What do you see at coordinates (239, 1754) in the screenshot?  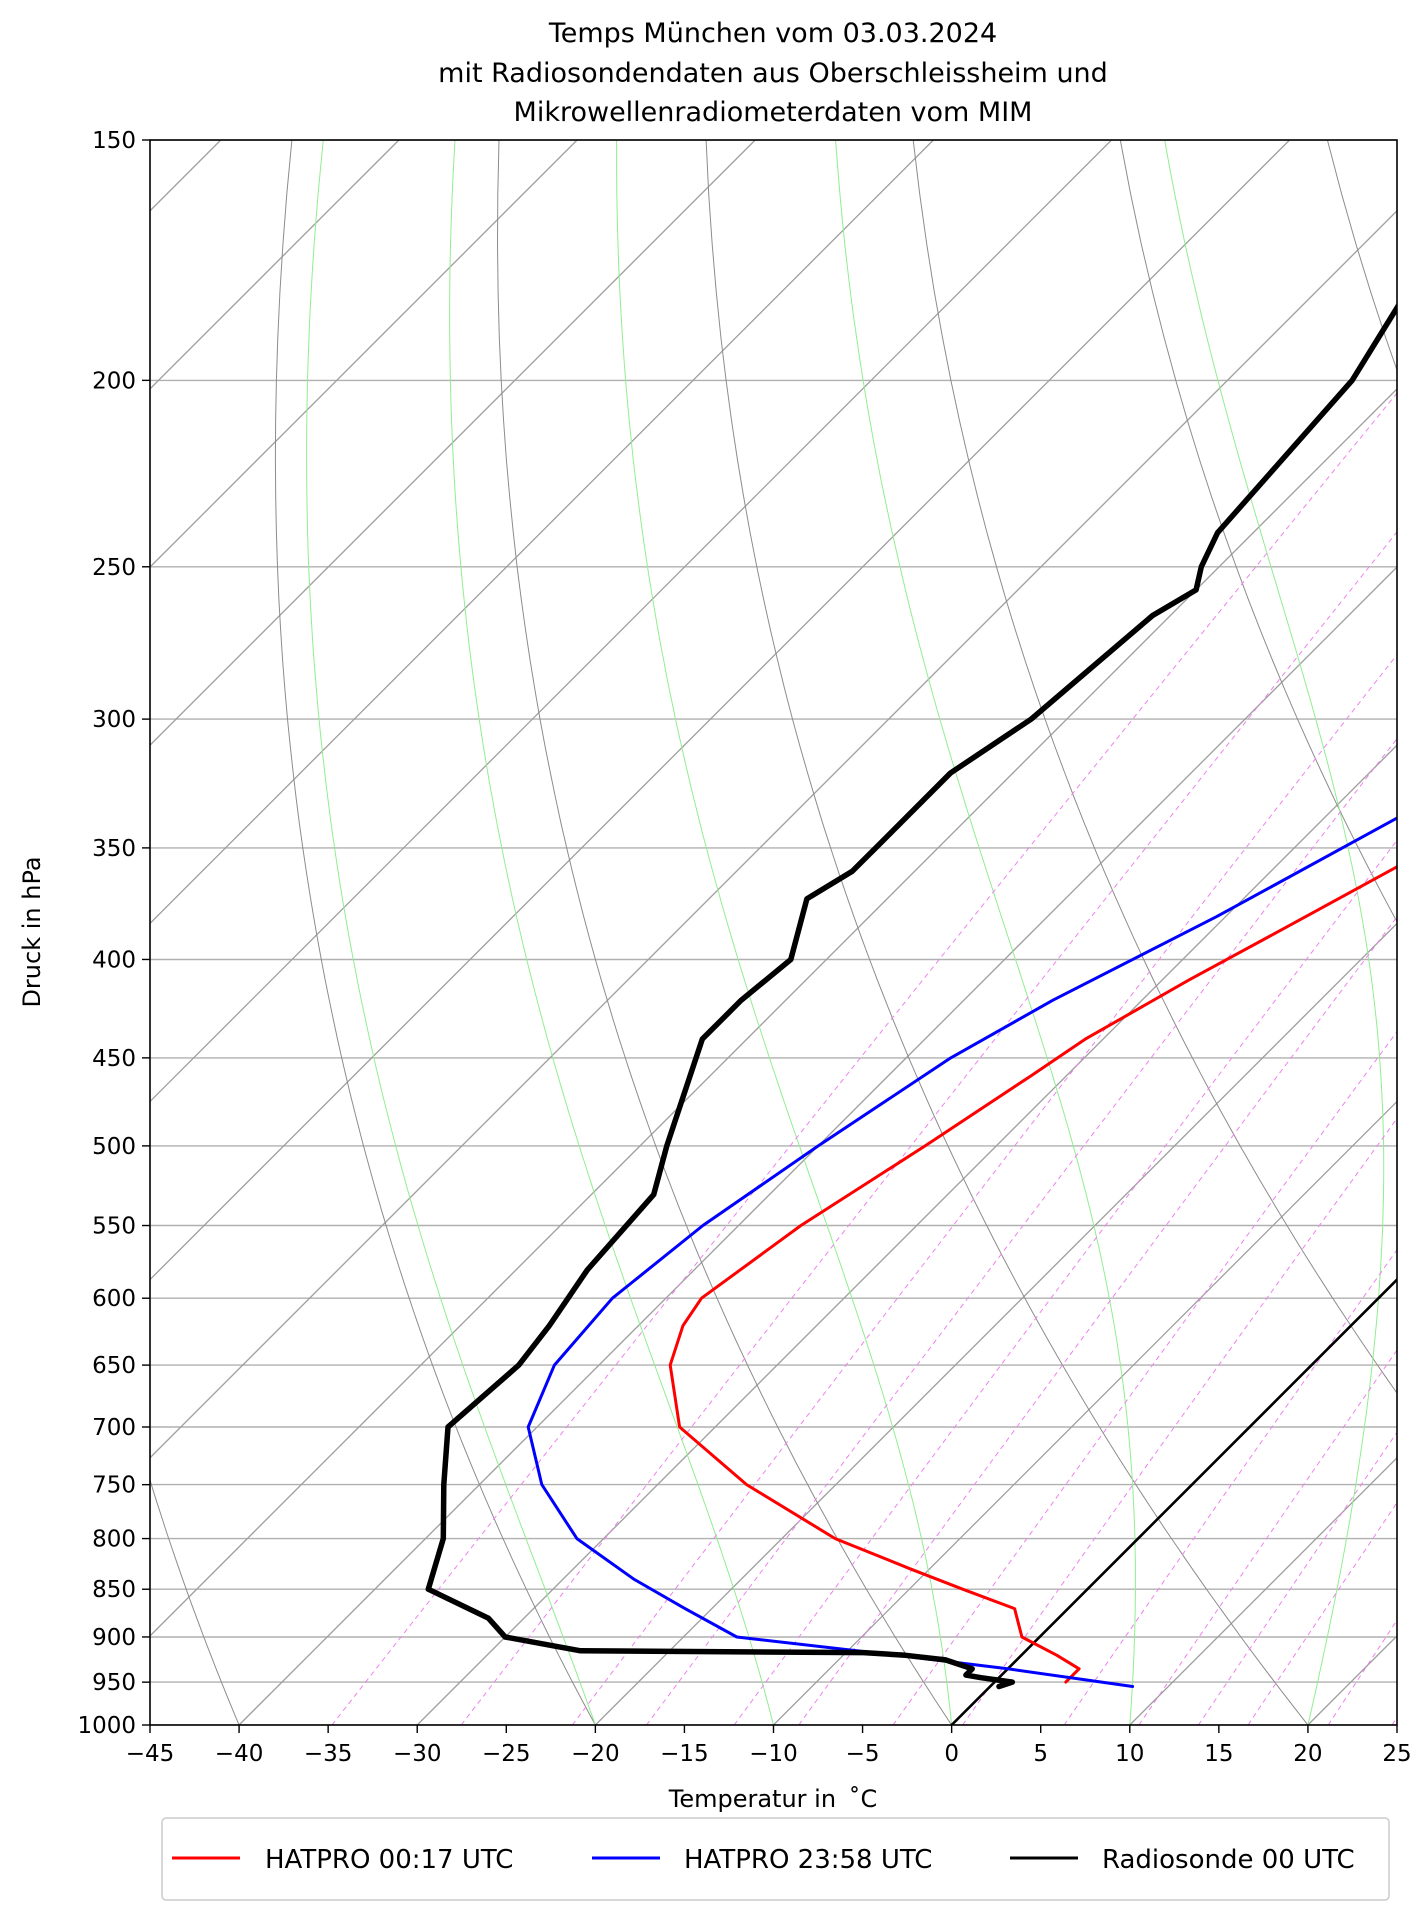 I see `x-tick-label: −40` at bounding box center [239, 1754].